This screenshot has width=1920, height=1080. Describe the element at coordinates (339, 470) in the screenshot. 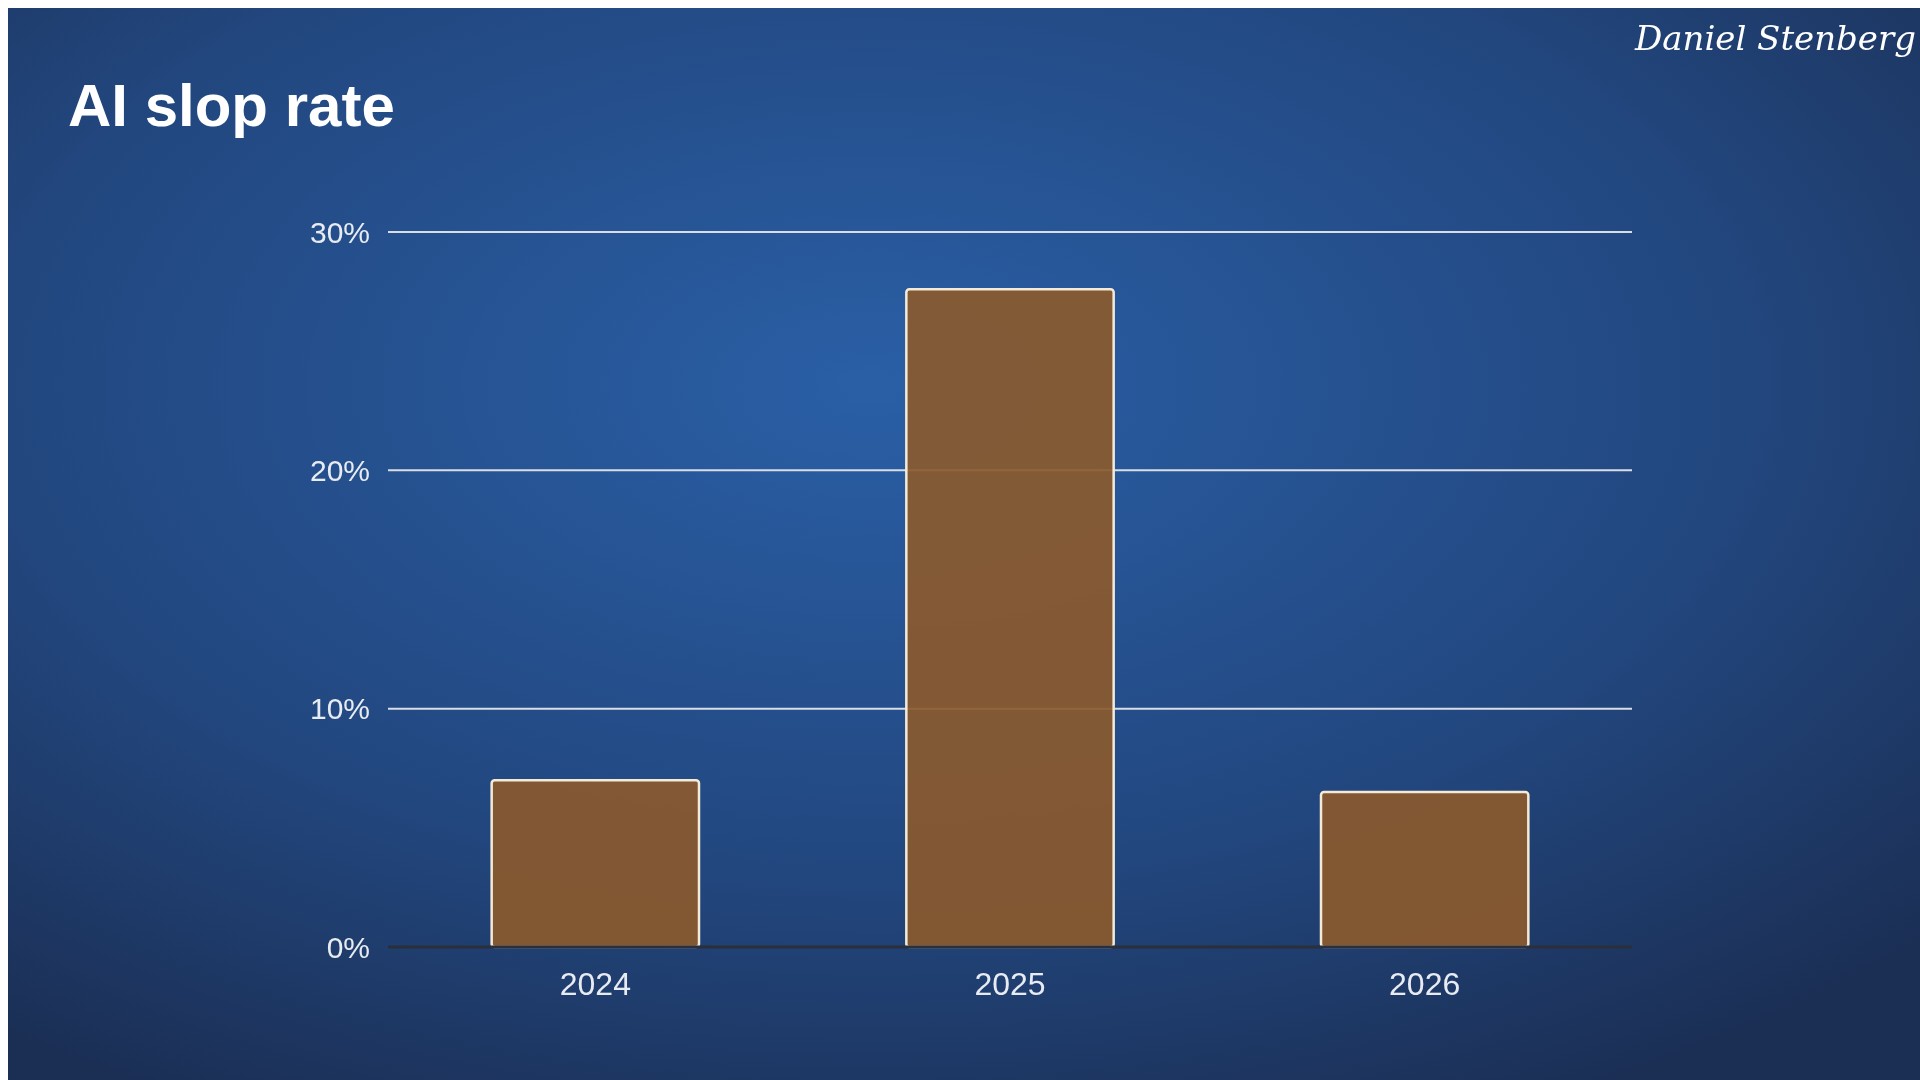

I see `y-tick-label: 20%` at that location.